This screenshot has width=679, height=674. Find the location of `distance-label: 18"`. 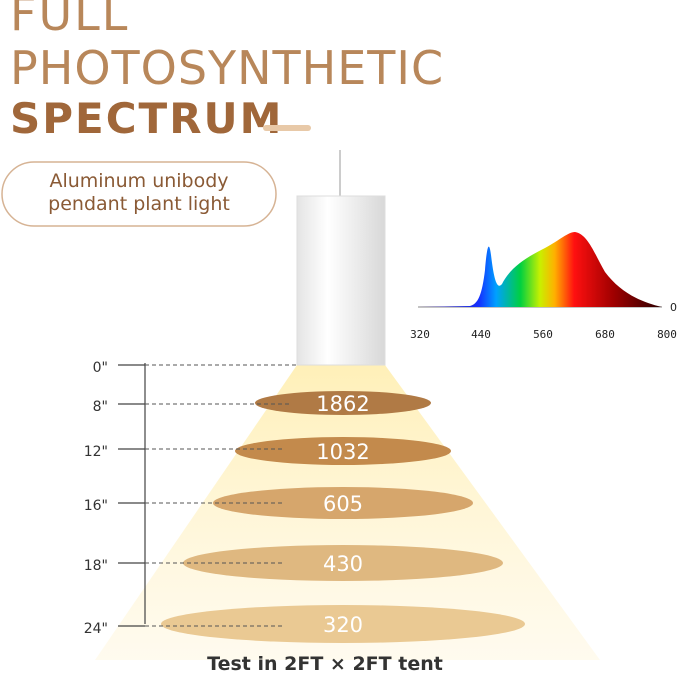

distance-label: 18" is located at coordinates (96, 566).